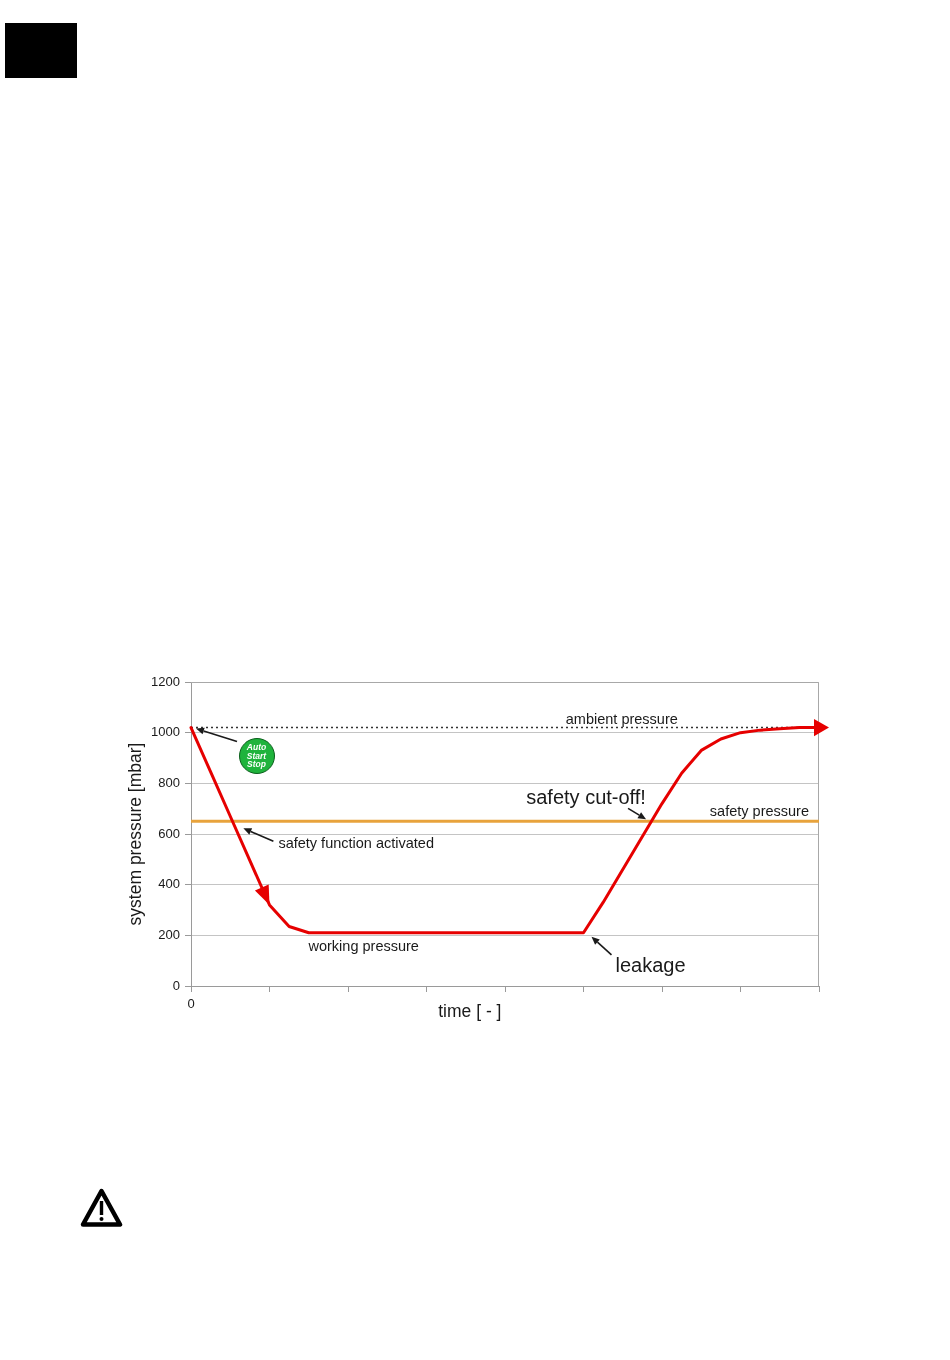  I want to click on y-tick-label: 400, so click(169, 884).